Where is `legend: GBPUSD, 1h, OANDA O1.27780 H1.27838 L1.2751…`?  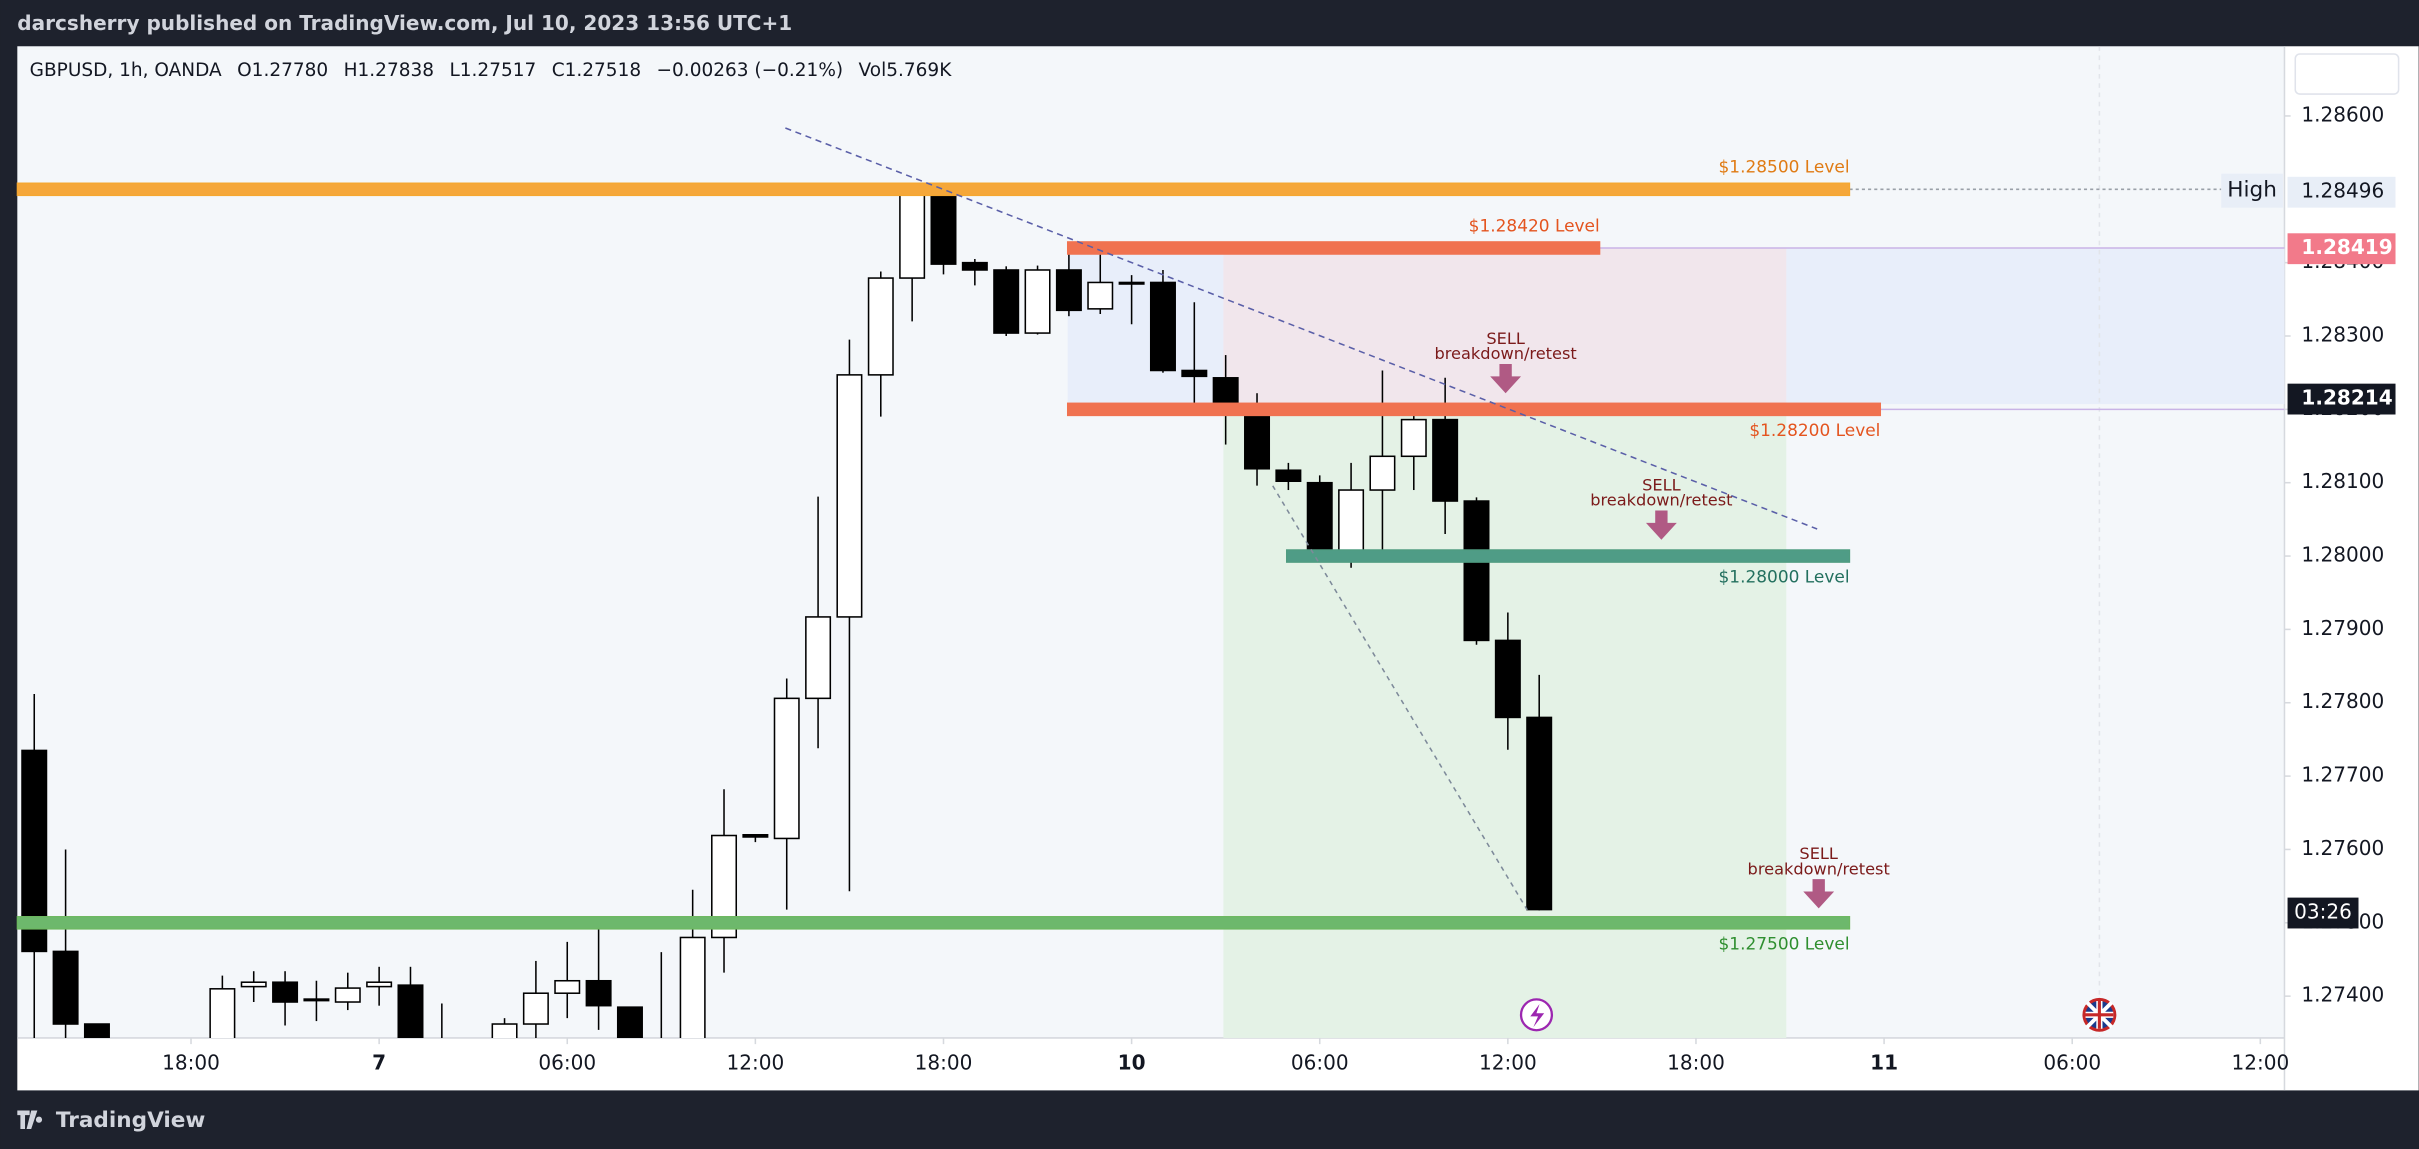 legend: GBPUSD, 1h, OANDA O1.27780 H1.27838 L1.2751… is located at coordinates (491, 70).